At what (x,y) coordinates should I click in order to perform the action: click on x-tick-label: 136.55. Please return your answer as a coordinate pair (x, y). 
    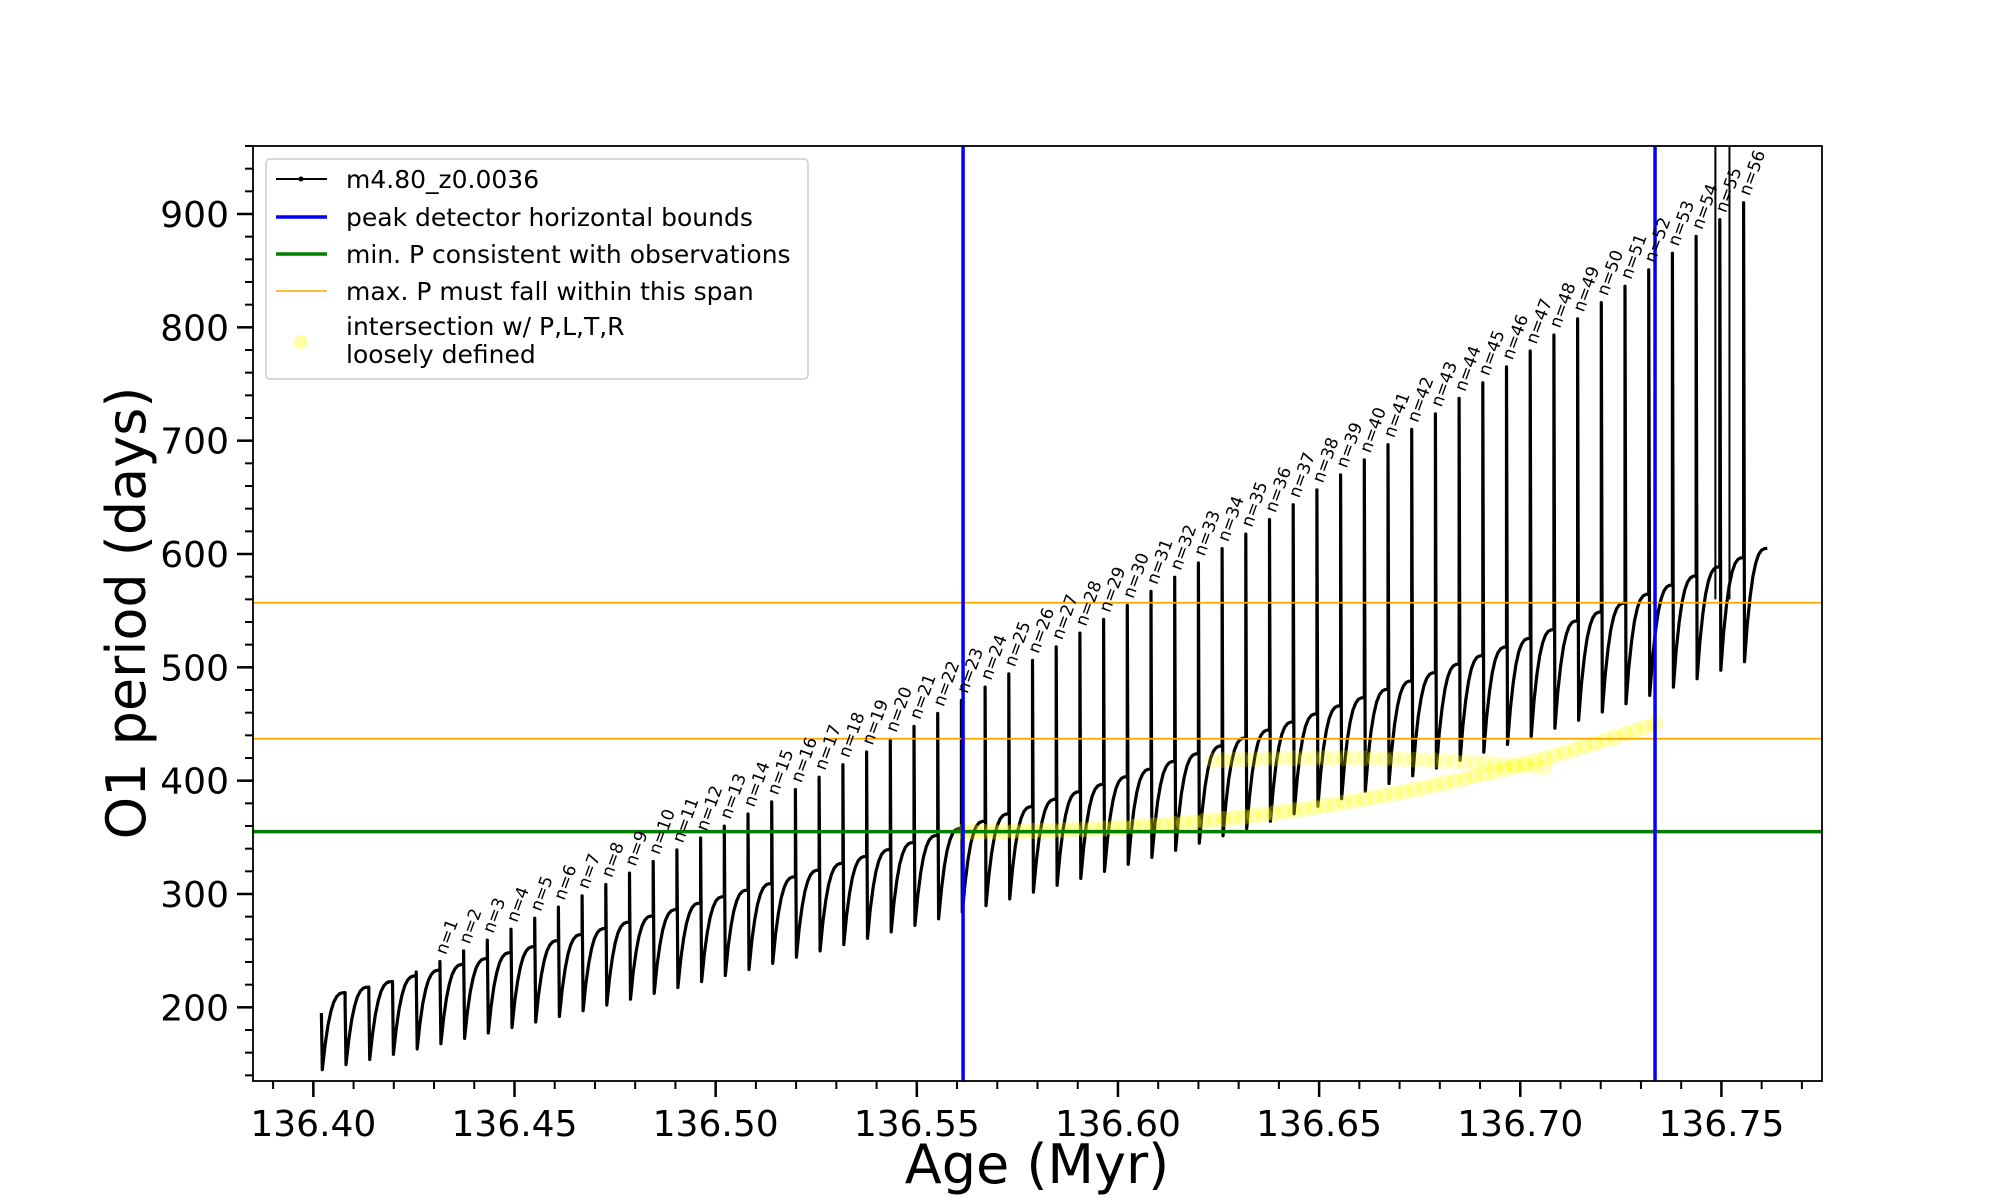
    Looking at the image, I should click on (917, 1124).